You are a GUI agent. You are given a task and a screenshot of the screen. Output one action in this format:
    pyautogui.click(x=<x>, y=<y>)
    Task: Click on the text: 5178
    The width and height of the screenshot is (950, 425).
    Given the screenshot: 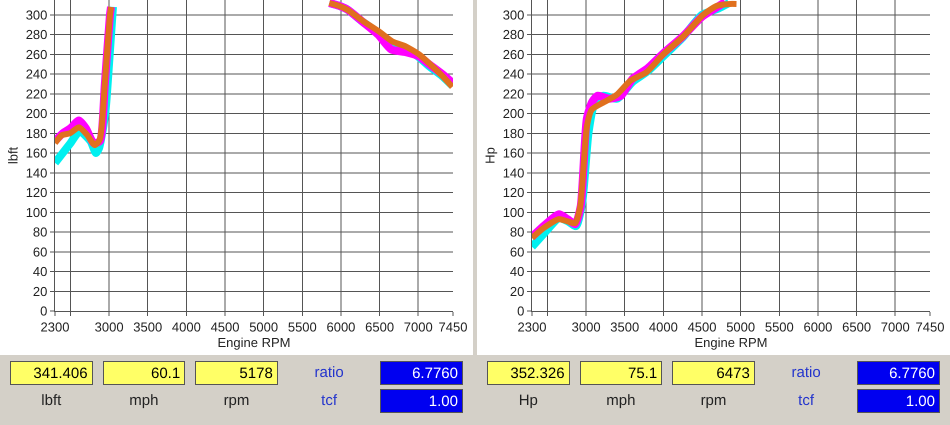 What is the action you would take?
    pyautogui.click(x=236, y=373)
    